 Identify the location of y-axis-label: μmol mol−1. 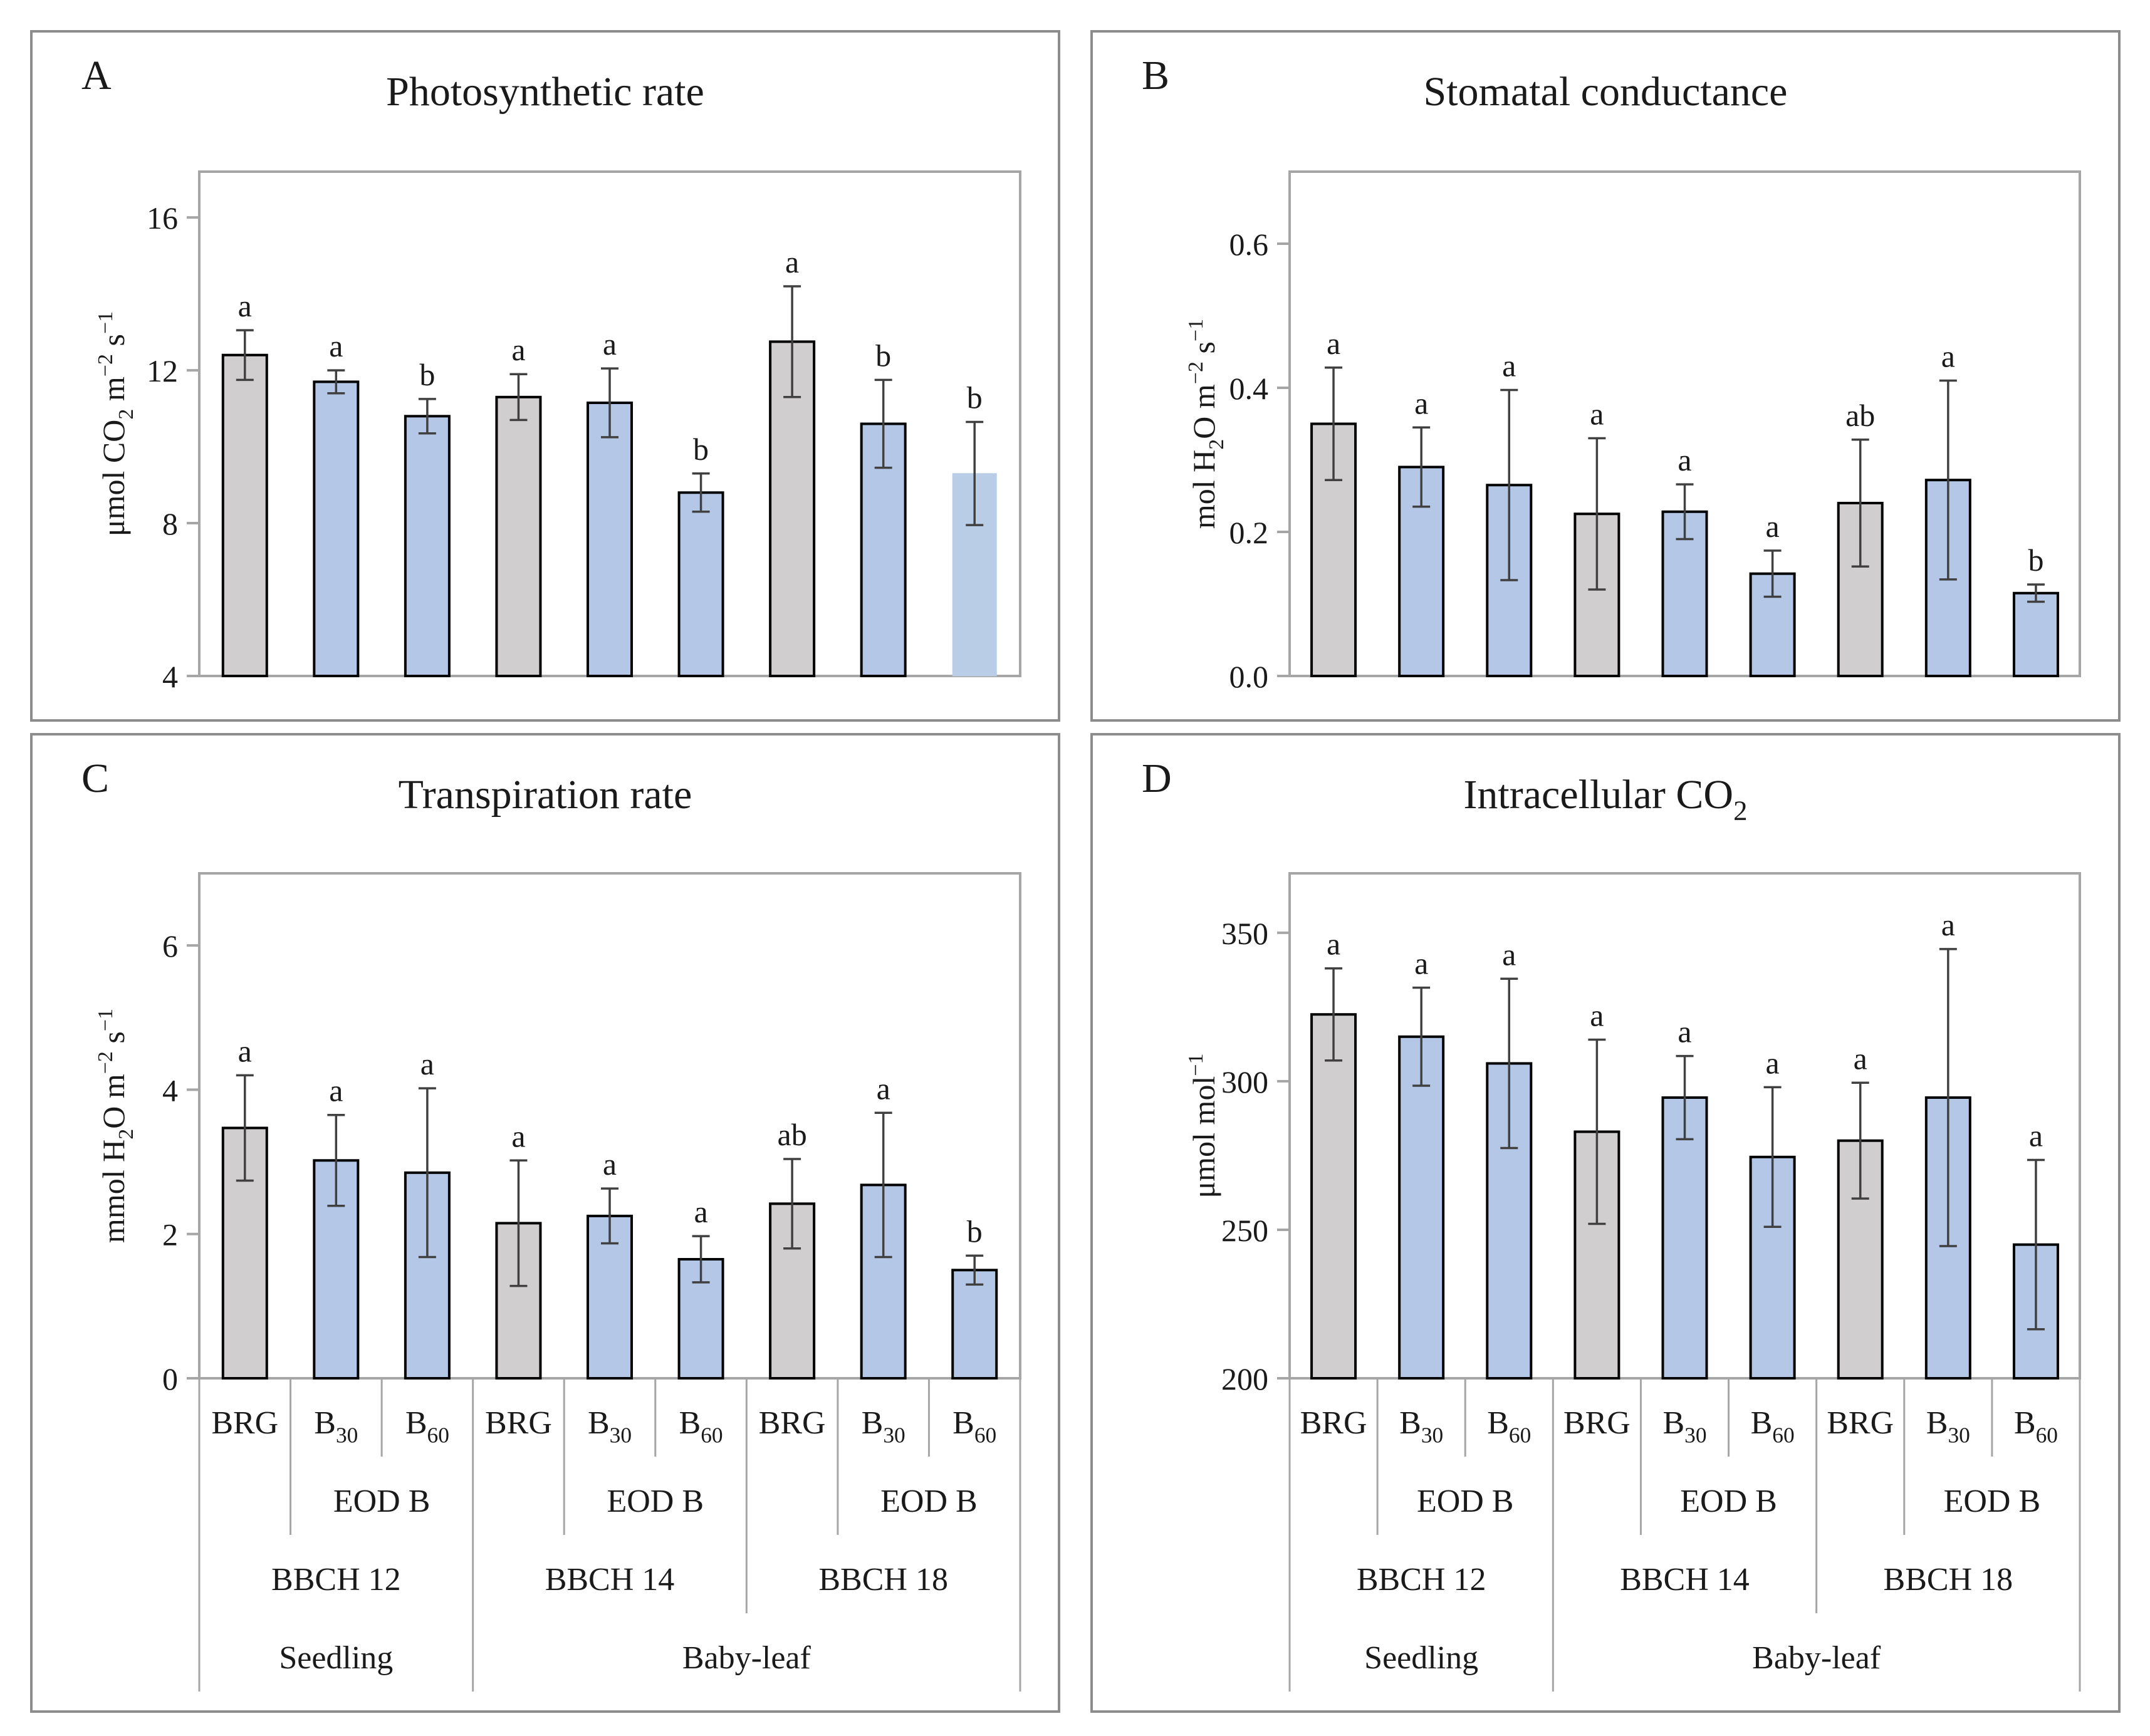
(1202, 1125).